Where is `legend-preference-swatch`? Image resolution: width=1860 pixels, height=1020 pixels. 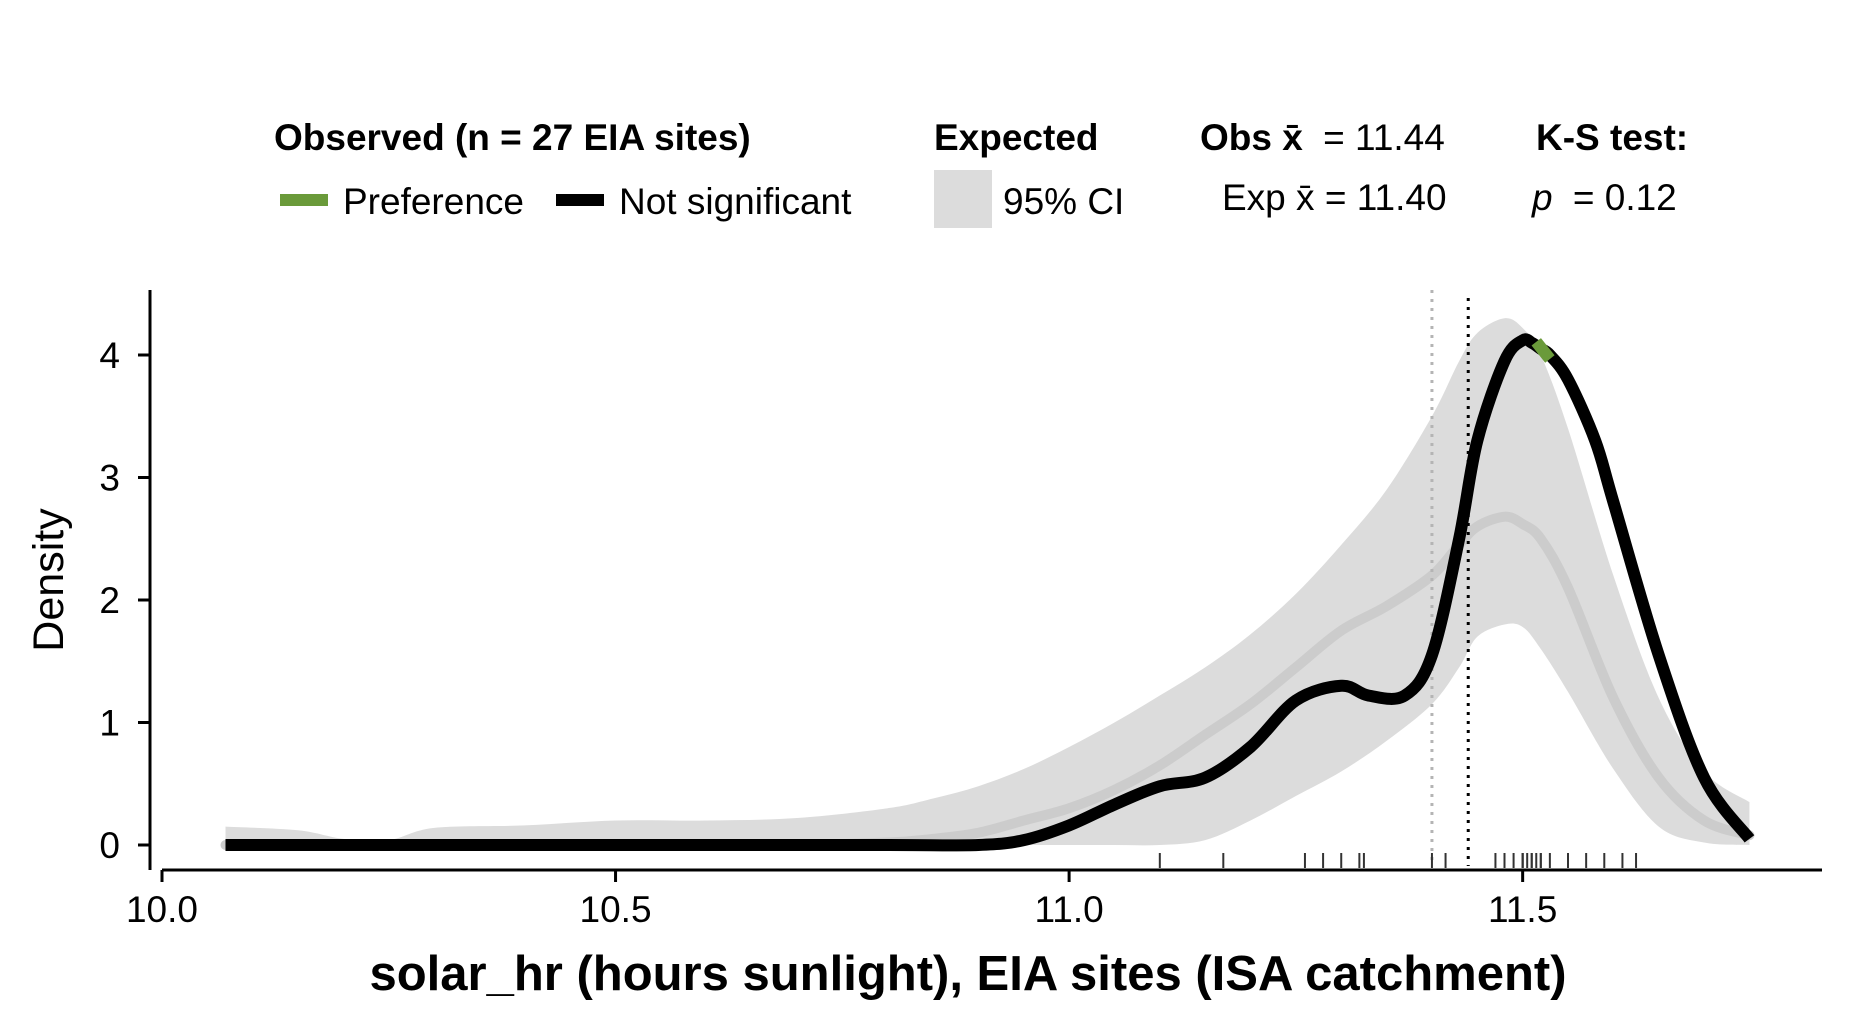
legend-preference-swatch is located at coordinates (304, 200).